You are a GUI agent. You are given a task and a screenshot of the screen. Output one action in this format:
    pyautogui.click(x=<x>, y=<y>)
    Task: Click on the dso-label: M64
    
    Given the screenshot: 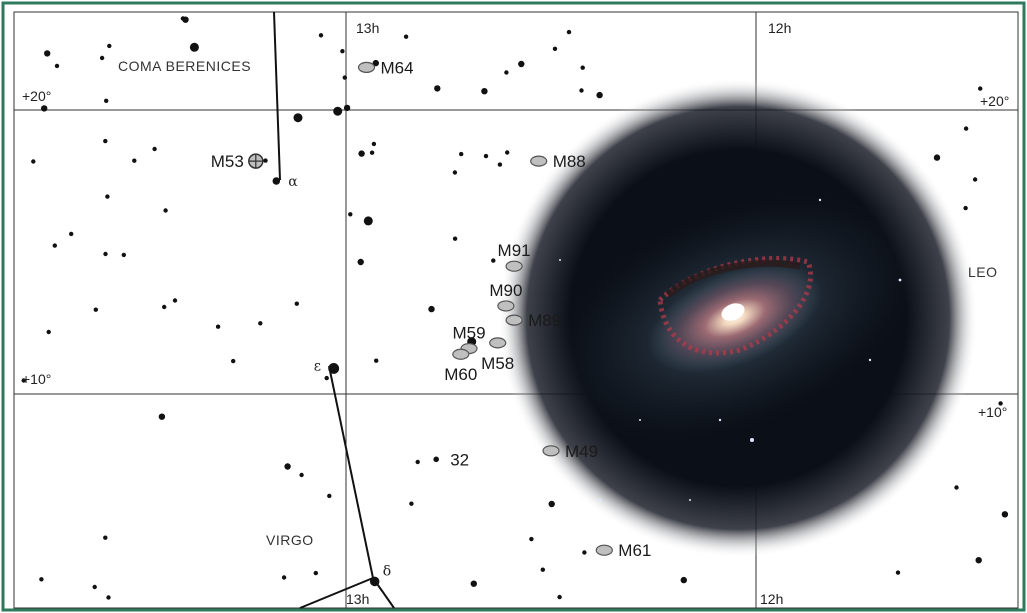 What is the action you would take?
    pyautogui.click(x=397, y=67)
    